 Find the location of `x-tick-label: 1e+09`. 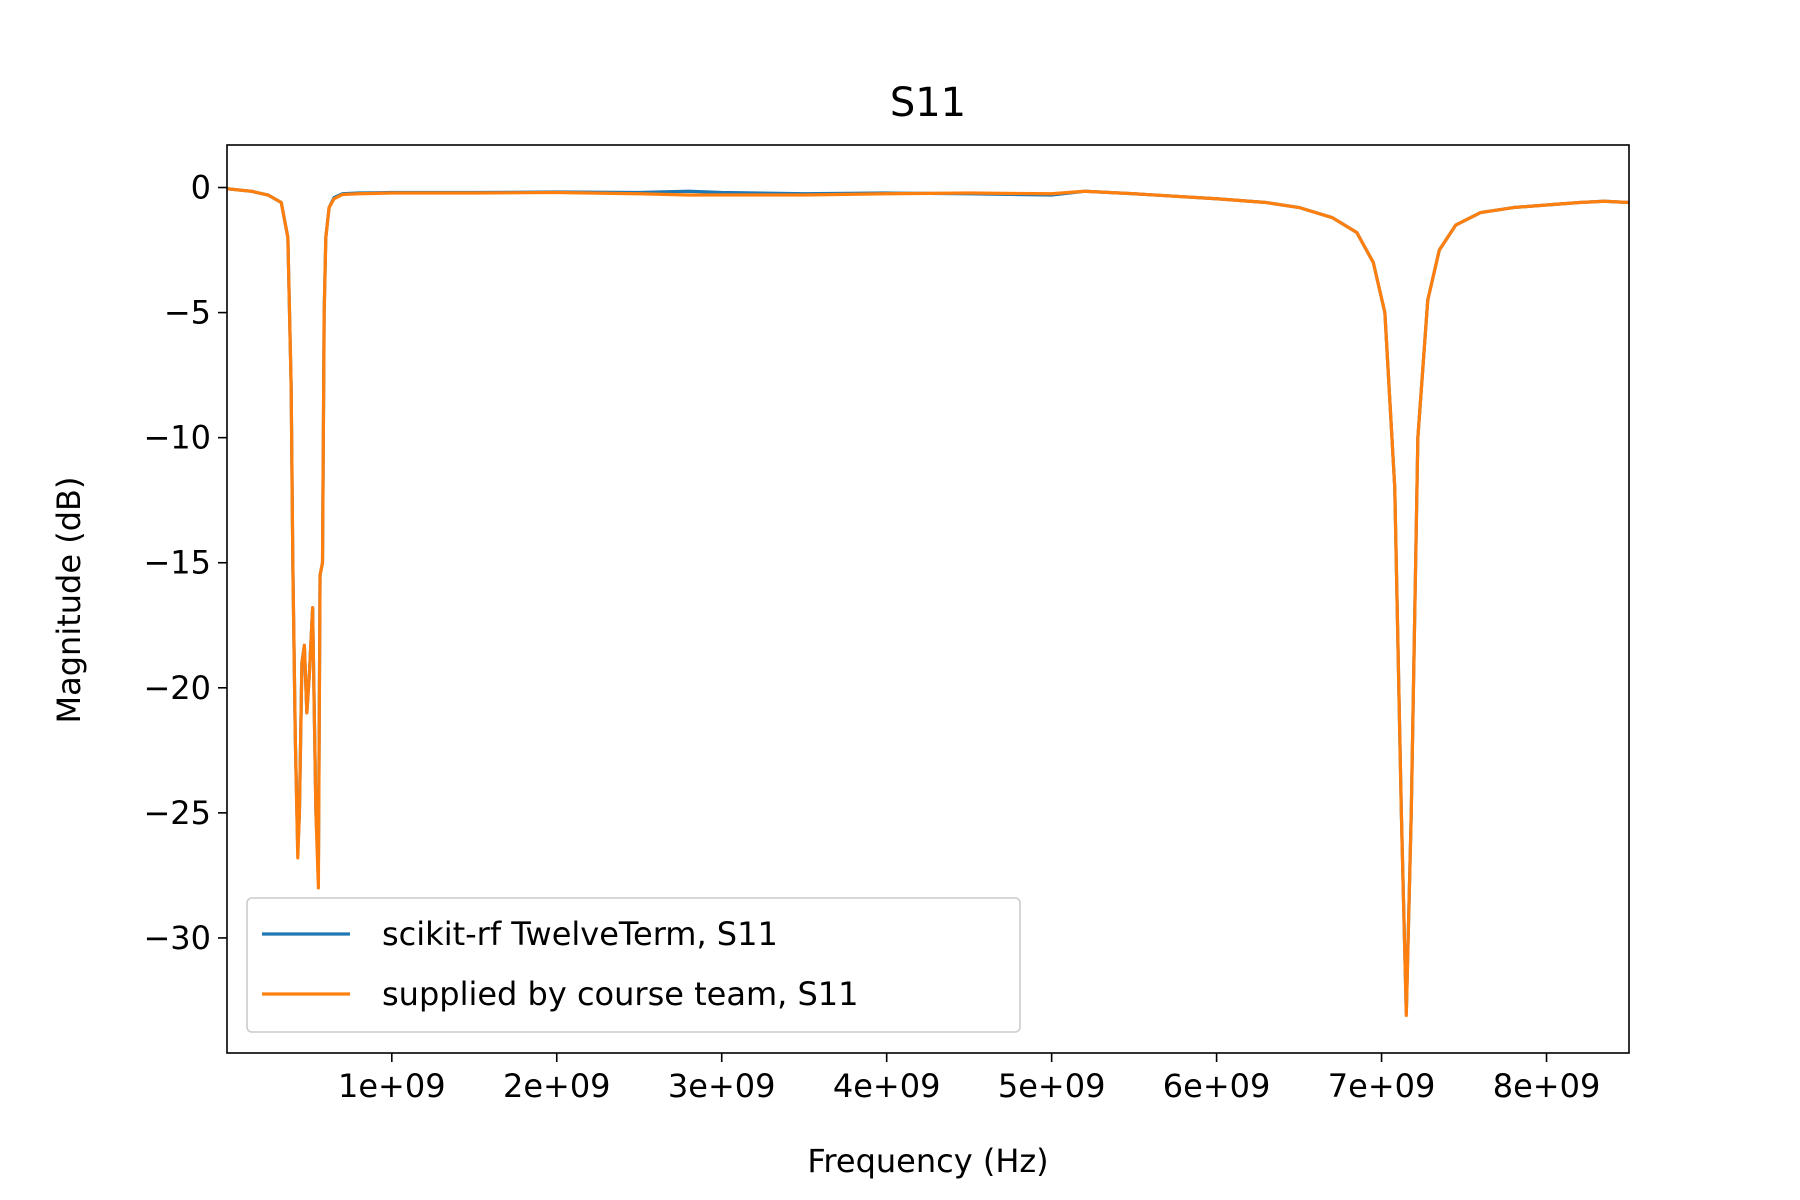

x-tick-label: 1e+09 is located at coordinates (392, 1086).